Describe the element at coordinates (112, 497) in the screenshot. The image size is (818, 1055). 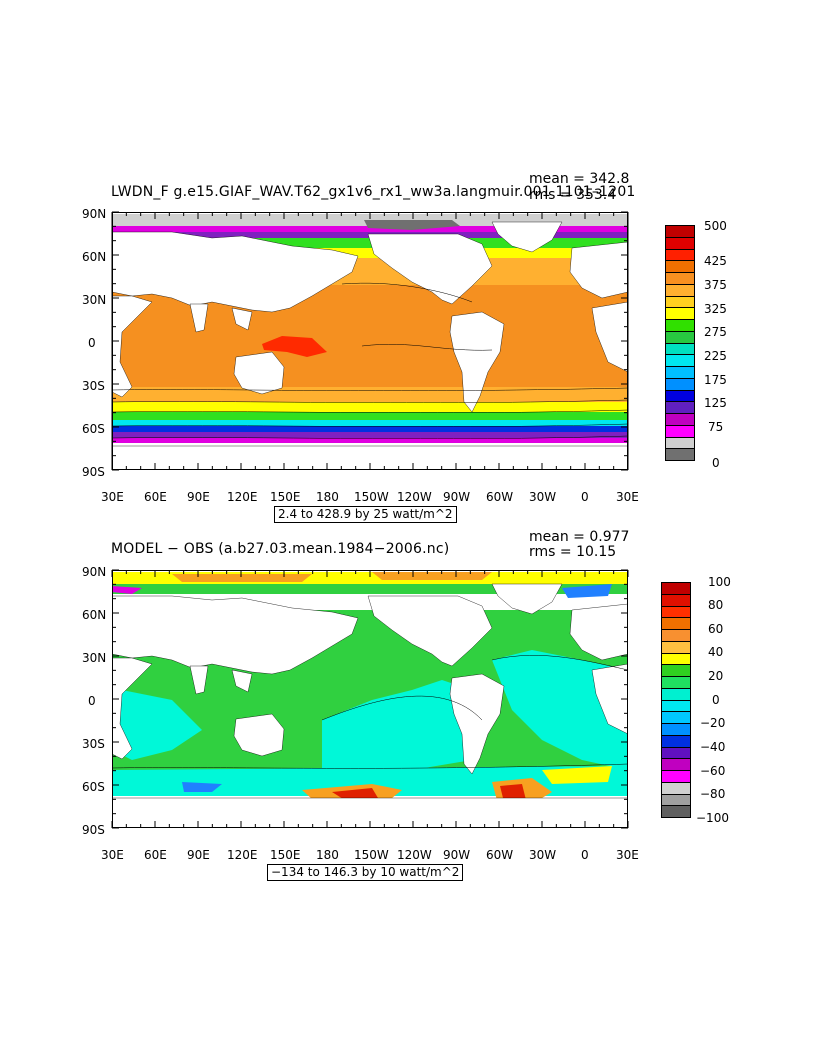
I see `top-lon-30e: 30E` at that location.